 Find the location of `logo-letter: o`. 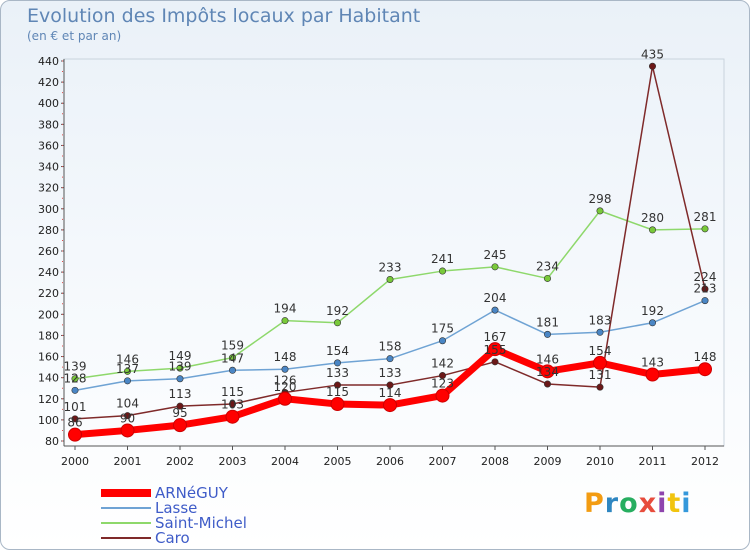

logo-letter: o is located at coordinates (629, 503).